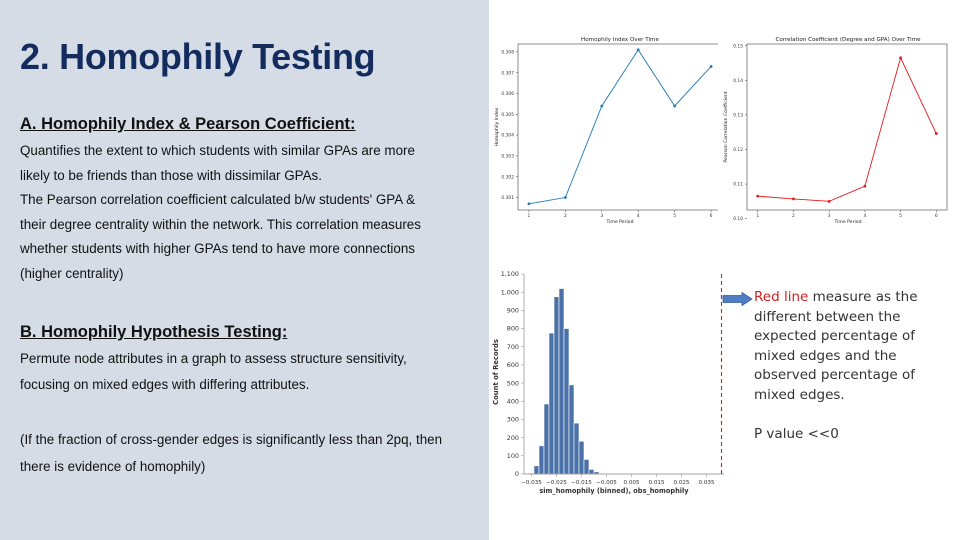 The image size is (960, 540). Describe the element at coordinates (556, 483) in the screenshot. I see `x-tick-label: −0.025` at that location.